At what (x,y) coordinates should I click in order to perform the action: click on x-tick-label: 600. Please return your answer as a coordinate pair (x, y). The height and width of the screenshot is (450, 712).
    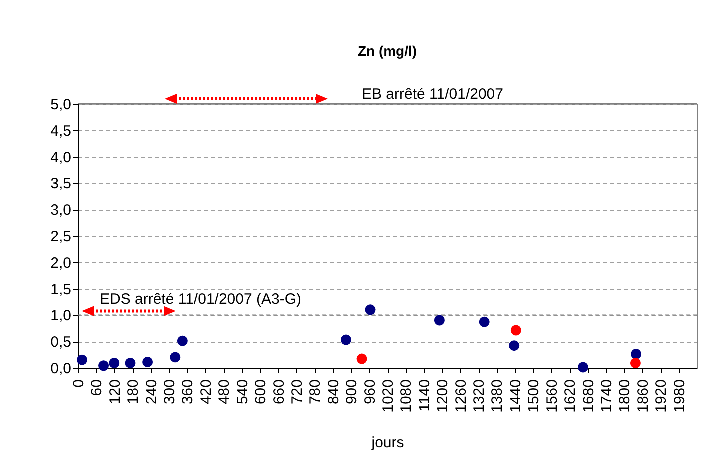
    Looking at the image, I should click on (261, 392).